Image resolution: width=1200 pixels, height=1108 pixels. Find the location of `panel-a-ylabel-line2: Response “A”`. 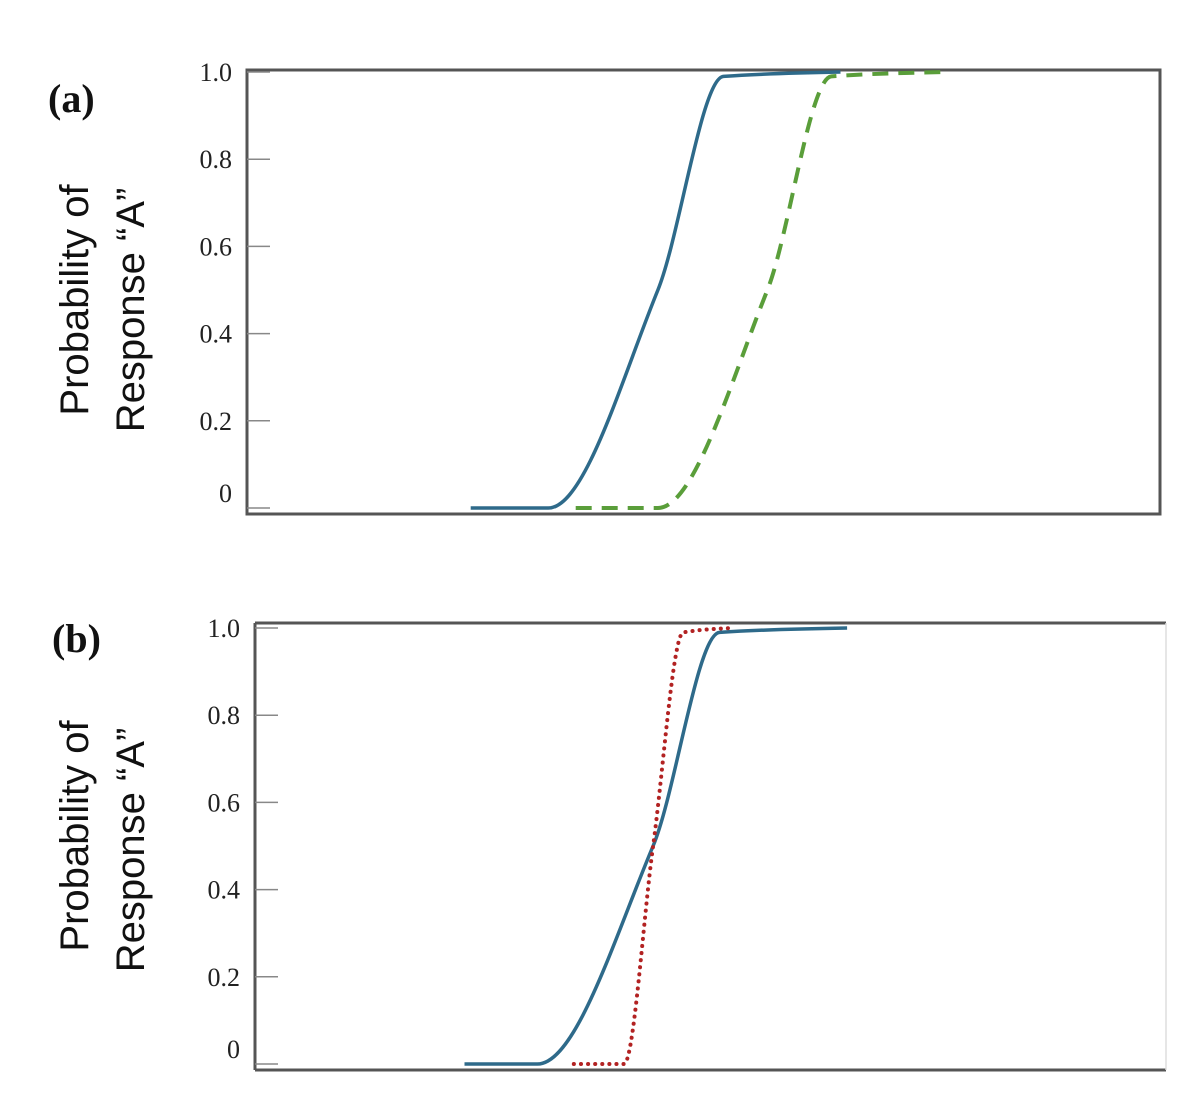

panel-a-ylabel-line2: Response “A” is located at coordinates (131, 310).